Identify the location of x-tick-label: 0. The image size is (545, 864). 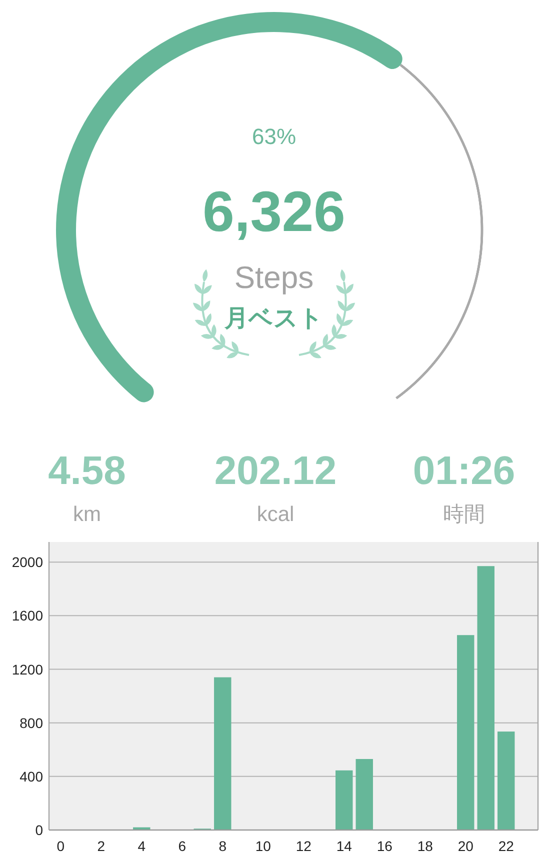
(60, 846).